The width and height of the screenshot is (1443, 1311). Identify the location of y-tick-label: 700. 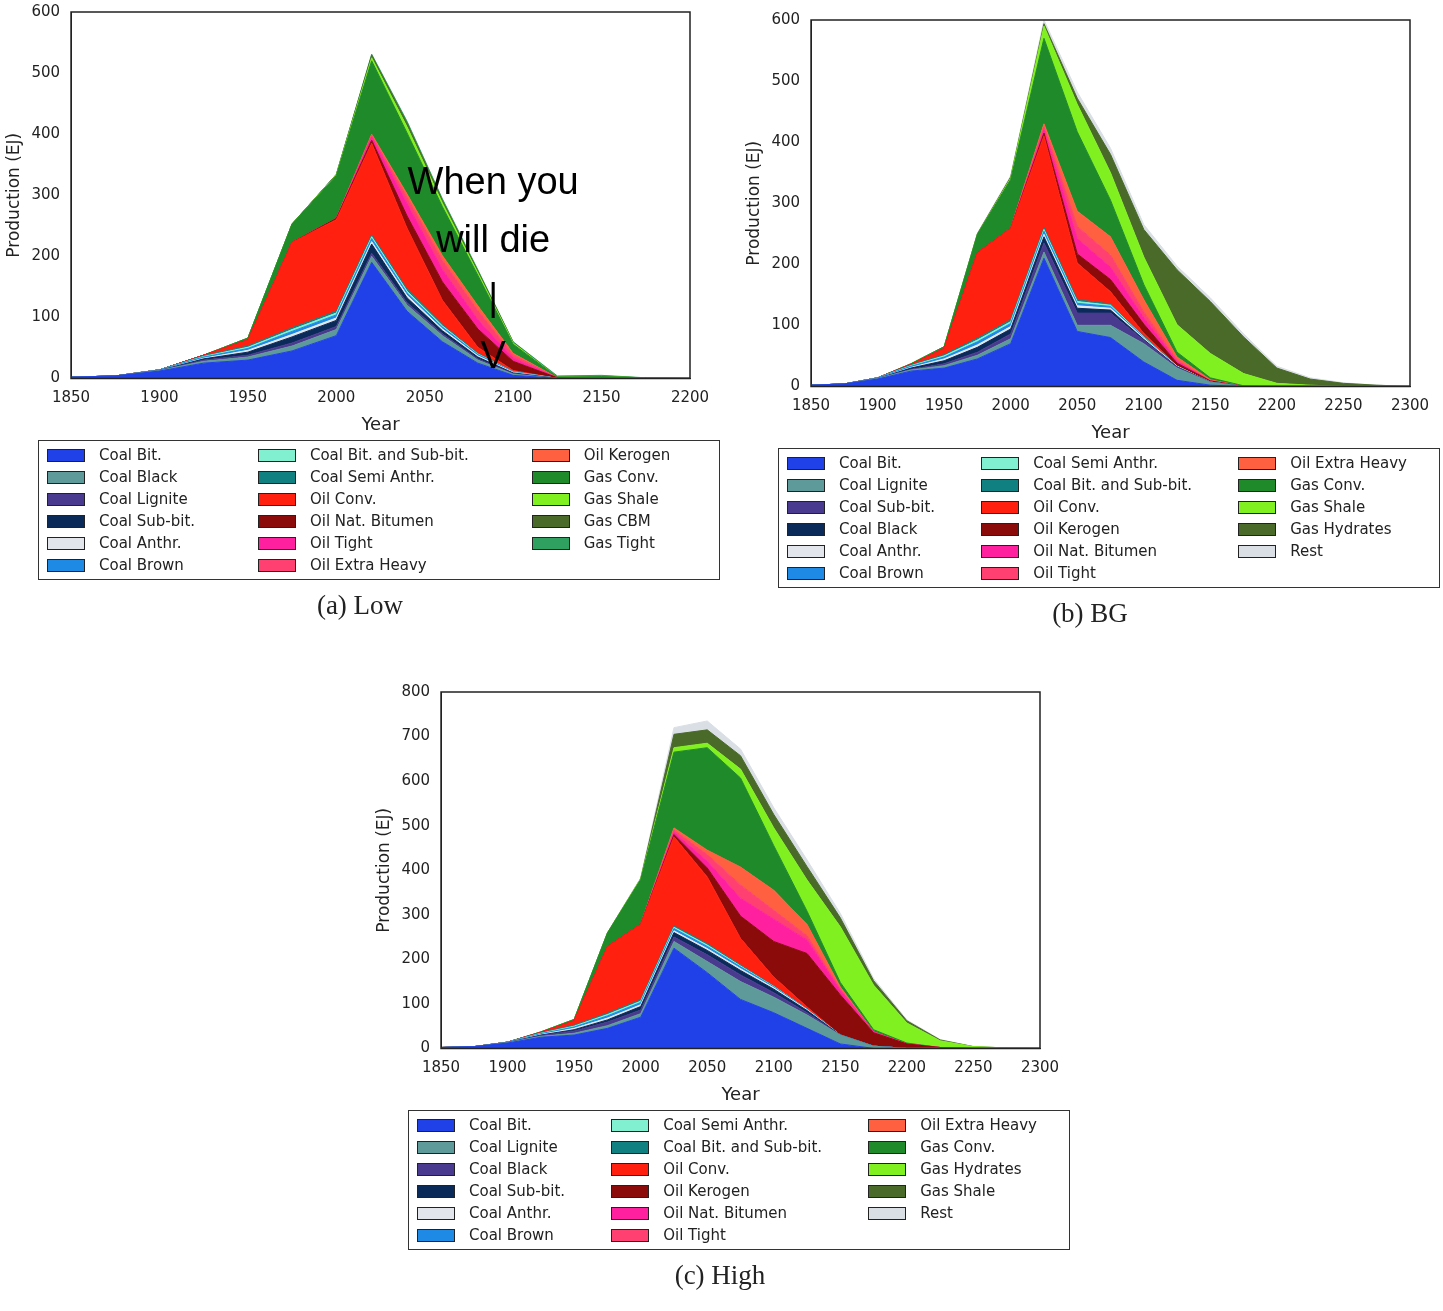
(416, 735).